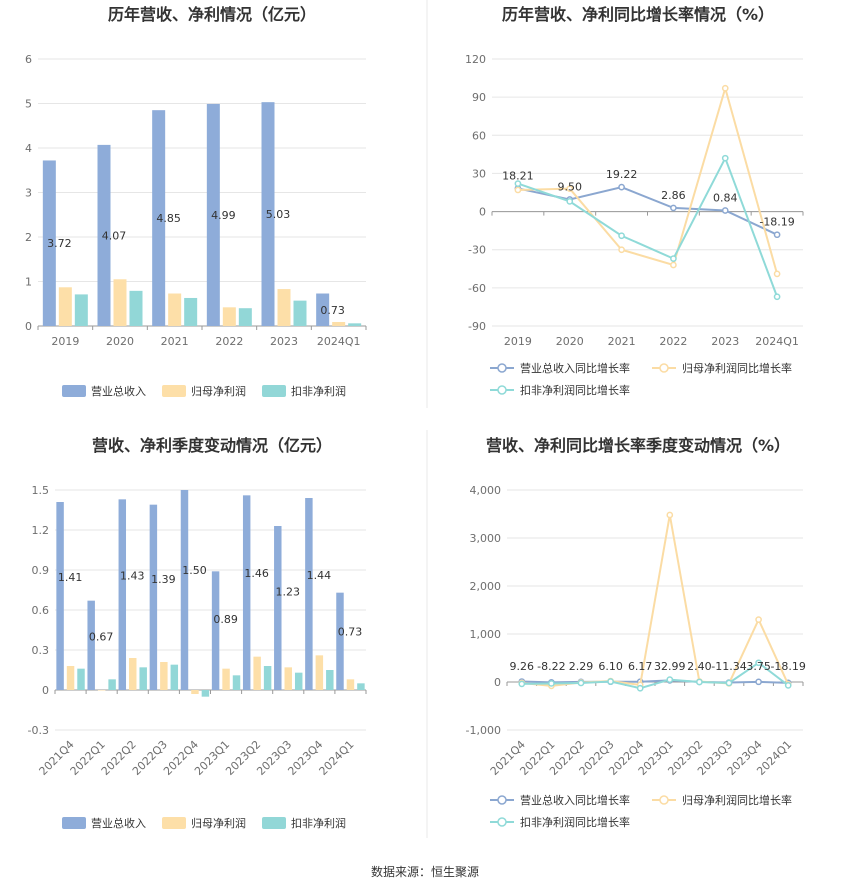 This screenshot has height=891, width=850. What do you see at coordinates (114, 235) in the screenshot?
I see `bar-data-label: 4.07` at bounding box center [114, 235].